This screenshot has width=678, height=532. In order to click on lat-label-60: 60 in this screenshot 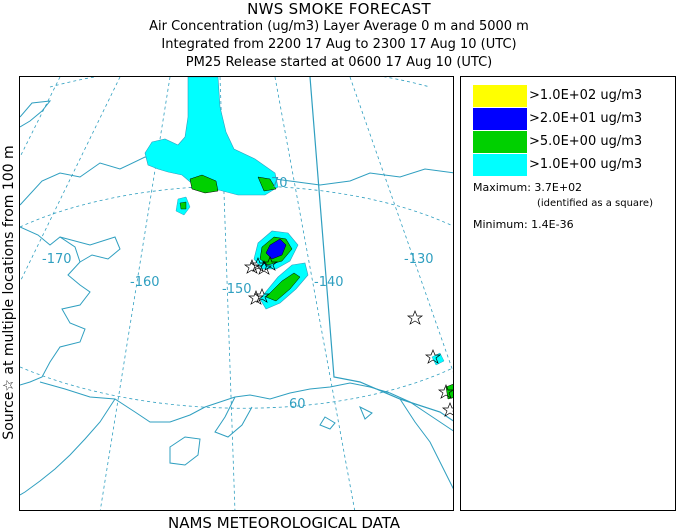, I will do `click(297, 404)`.